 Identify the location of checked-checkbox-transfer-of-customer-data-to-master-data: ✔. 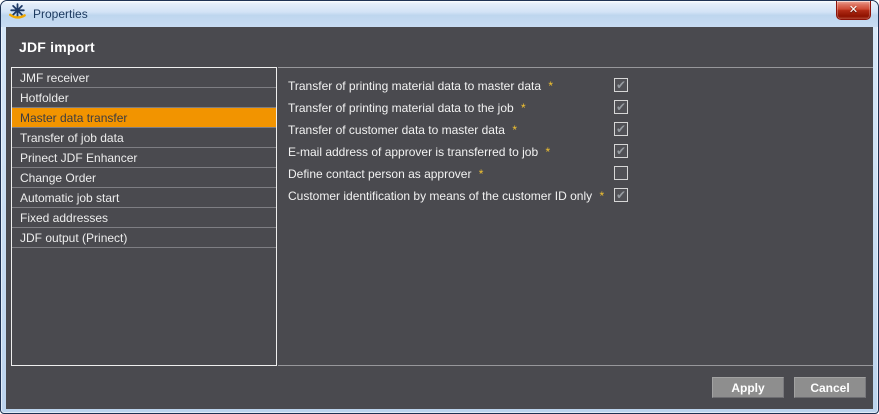
(621, 129).